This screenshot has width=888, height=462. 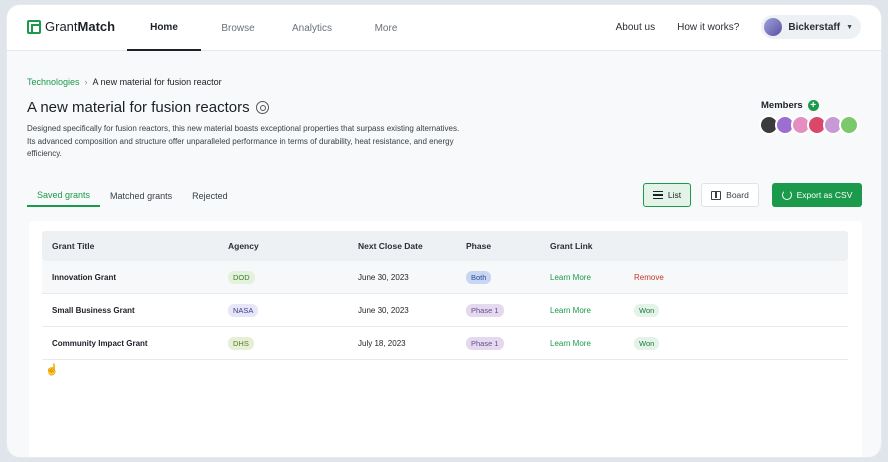 What do you see at coordinates (849, 27) in the screenshot?
I see `chevron-down-icon: ▼` at bounding box center [849, 27].